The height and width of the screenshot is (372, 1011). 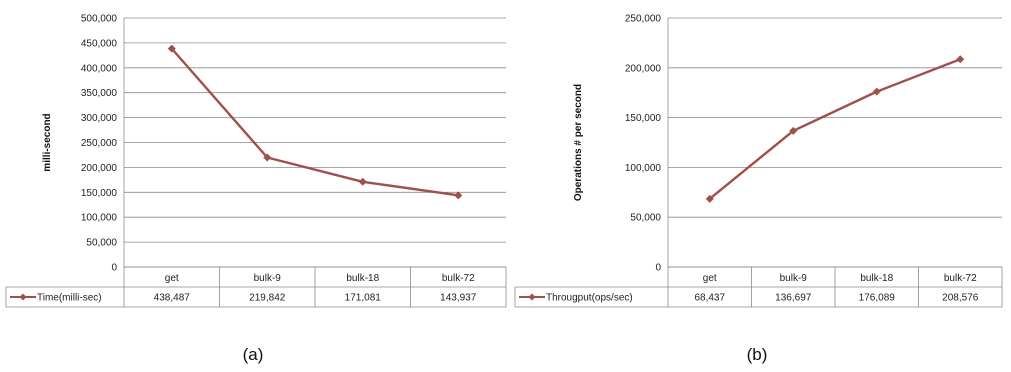 I want to click on data-label: 171,081, so click(x=363, y=298).